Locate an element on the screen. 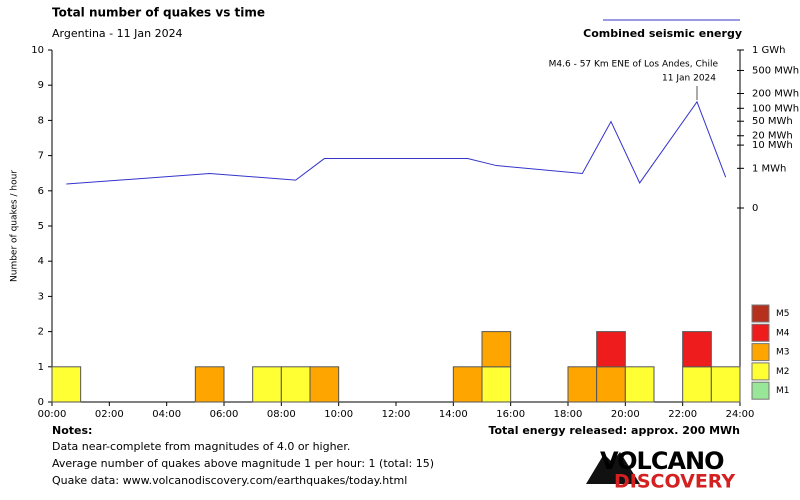 The width and height of the screenshot is (800, 500). x-tick-label: 20:00 is located at coordinates (625, 414).